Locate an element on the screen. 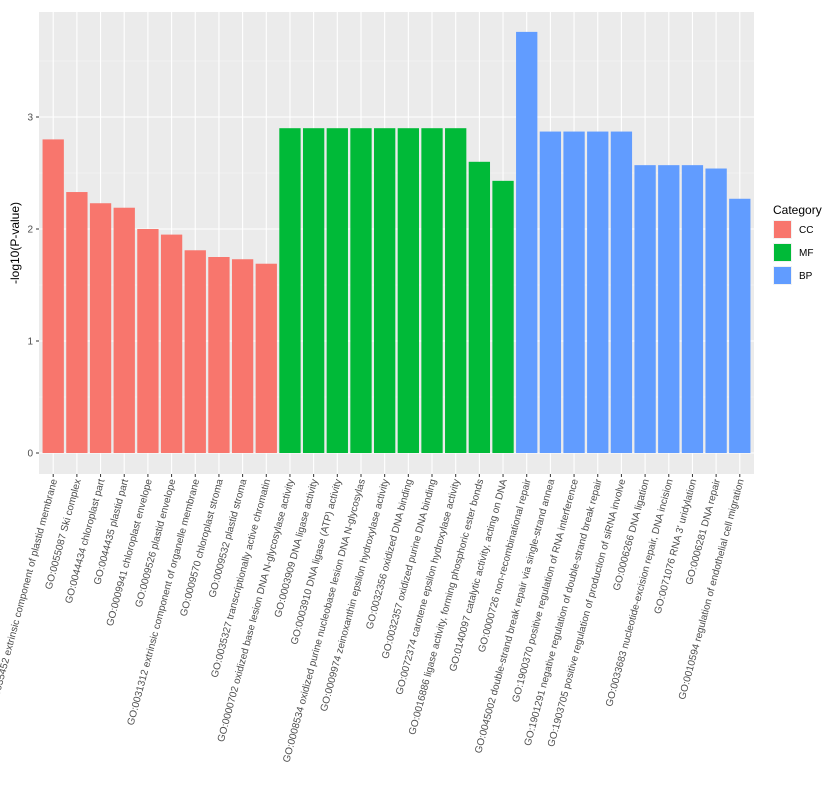 This screenshot has height=807, width=829. legend-label: BP is located at coordinates (806, 276).